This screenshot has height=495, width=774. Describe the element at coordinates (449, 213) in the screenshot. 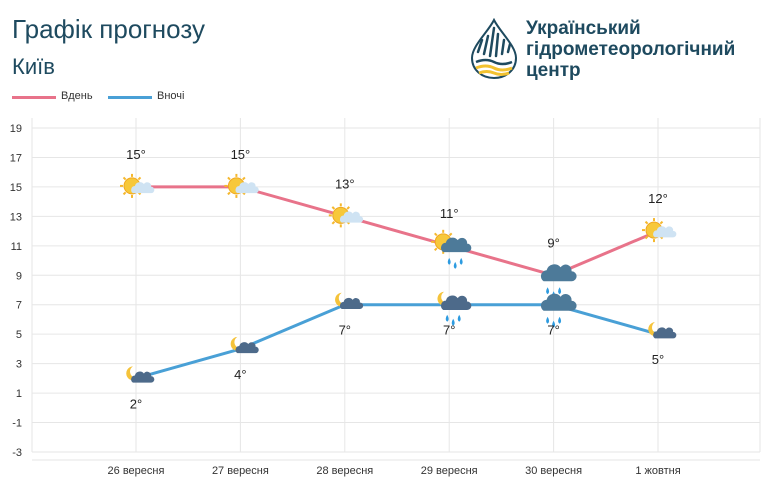

I see `data-label: 11°` at that location.